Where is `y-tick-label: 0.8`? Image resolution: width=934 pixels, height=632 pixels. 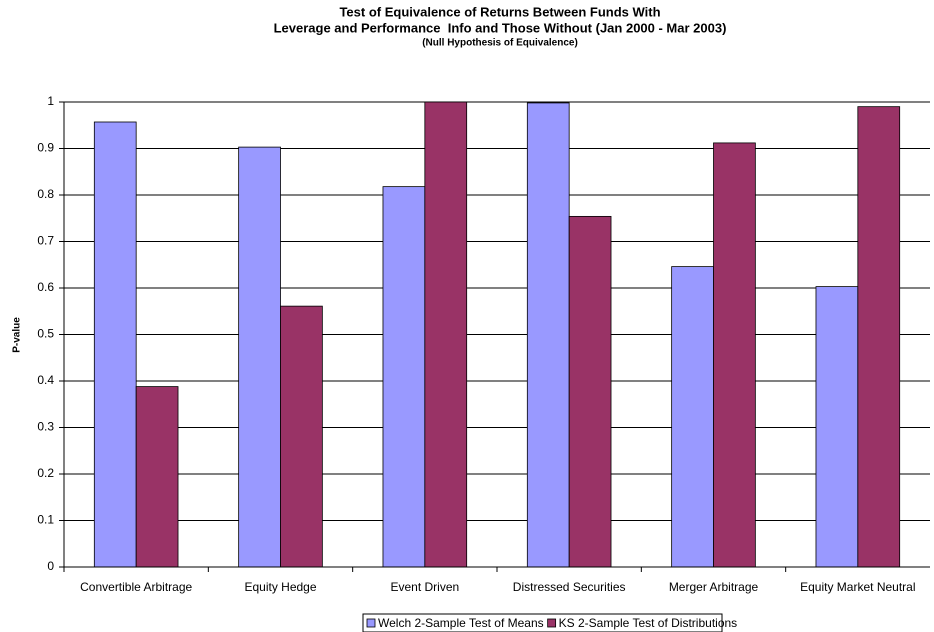
y-tick-label: 0.8 is located at coordinates (45, 194).